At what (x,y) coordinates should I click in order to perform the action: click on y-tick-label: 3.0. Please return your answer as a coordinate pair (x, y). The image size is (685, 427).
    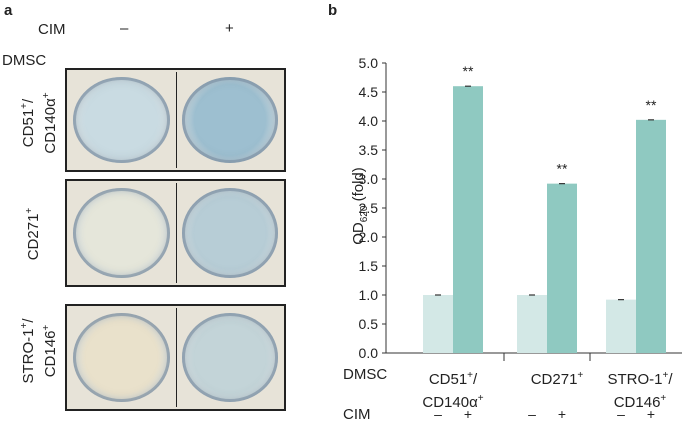
    Looking at the image, I should click on (369, 179).